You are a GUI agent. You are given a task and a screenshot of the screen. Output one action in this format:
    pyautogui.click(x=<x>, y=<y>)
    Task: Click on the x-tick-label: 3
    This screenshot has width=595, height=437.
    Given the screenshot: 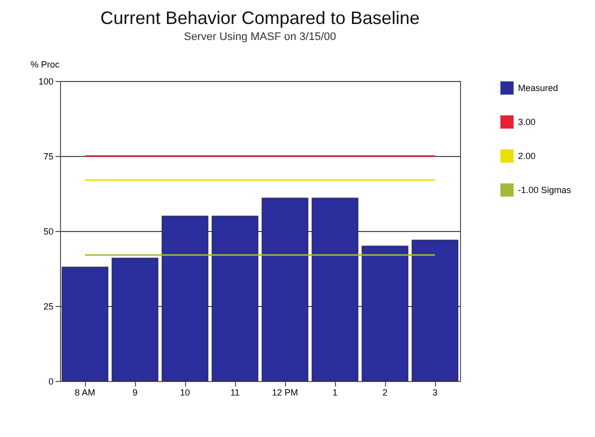 What is the action you would take?
    pyautogui.click(x=435, y=393)
    